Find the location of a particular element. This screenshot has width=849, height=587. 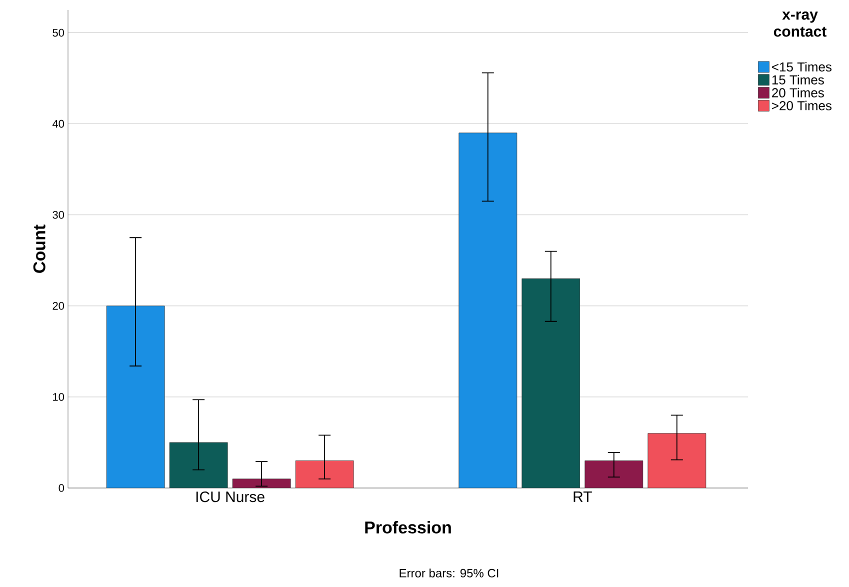

y-tick-label: 0 is located at coordinates (61, 488).